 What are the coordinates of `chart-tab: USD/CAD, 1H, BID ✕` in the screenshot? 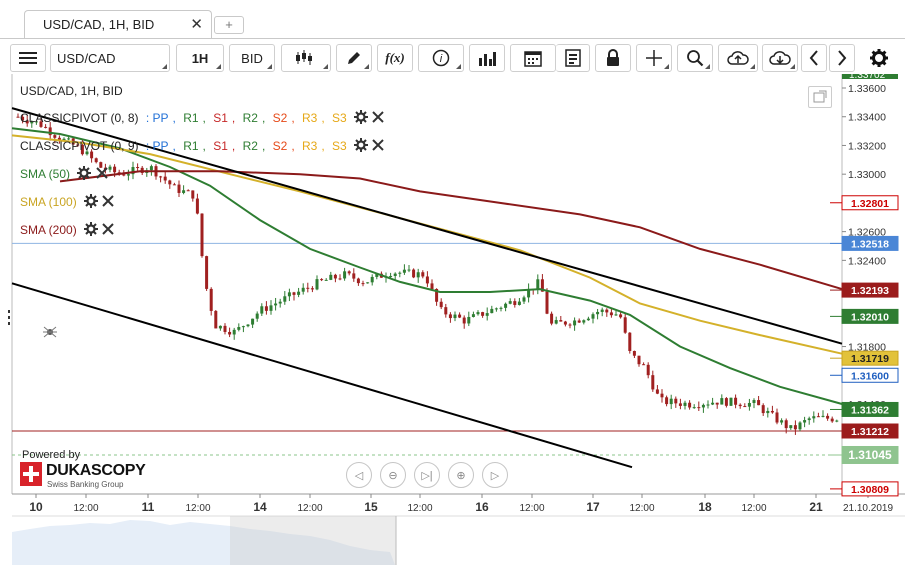 It's located at (118, 24).